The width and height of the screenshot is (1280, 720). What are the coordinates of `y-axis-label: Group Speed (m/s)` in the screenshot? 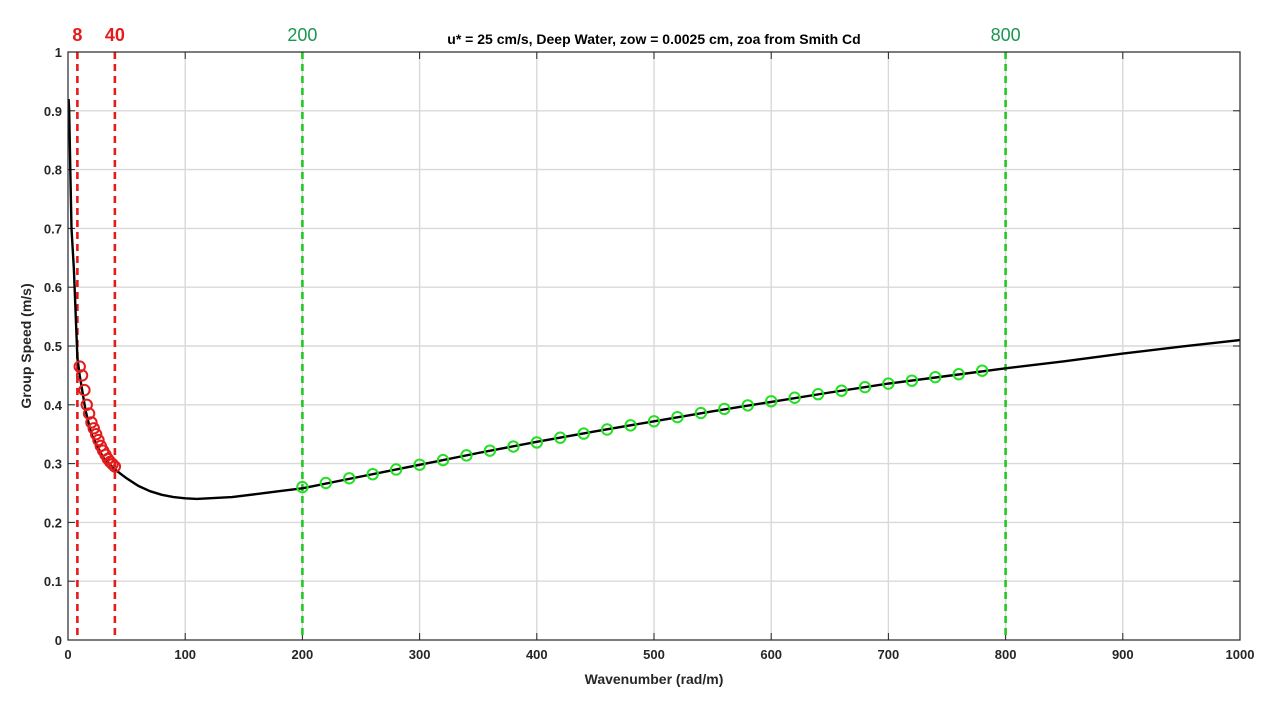 It's located at (26, 345).